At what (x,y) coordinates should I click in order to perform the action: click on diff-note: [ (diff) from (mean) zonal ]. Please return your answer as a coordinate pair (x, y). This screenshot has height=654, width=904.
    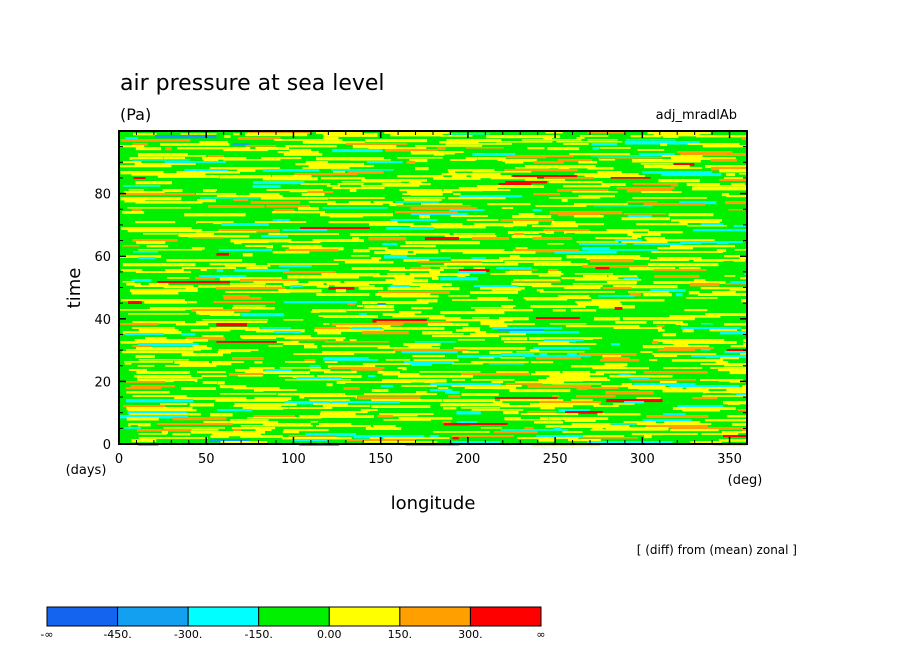
    Looking at the image, I should click on (717, 550).